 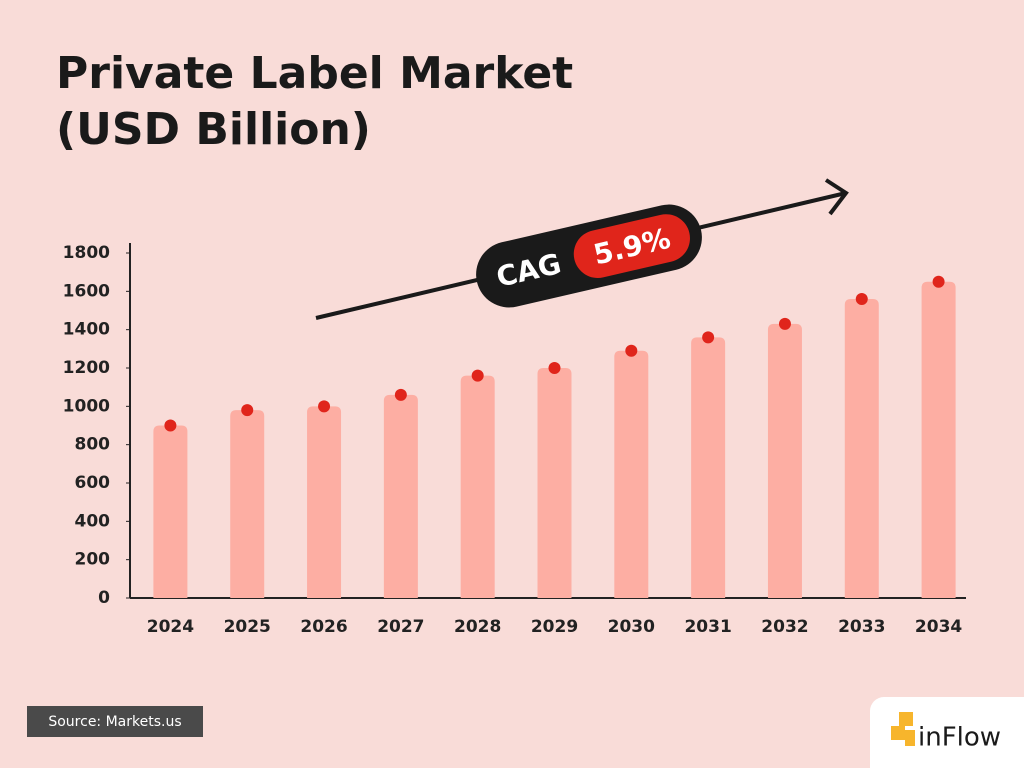 I want to click on source-box, so click(x=115, y=721).